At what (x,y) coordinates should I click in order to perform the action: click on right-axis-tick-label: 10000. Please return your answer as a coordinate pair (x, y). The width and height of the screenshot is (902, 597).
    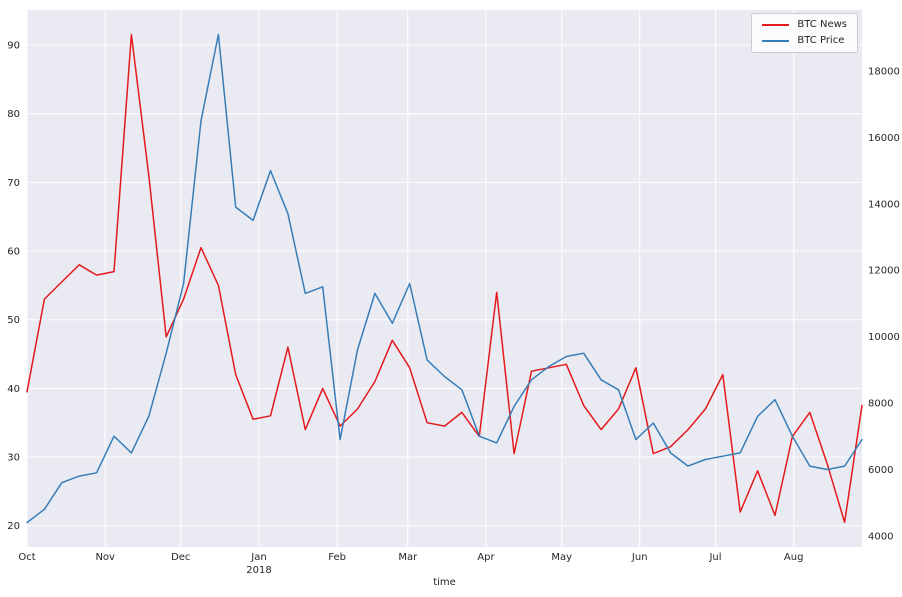
    Looking at the image, I should click on (884, 337).